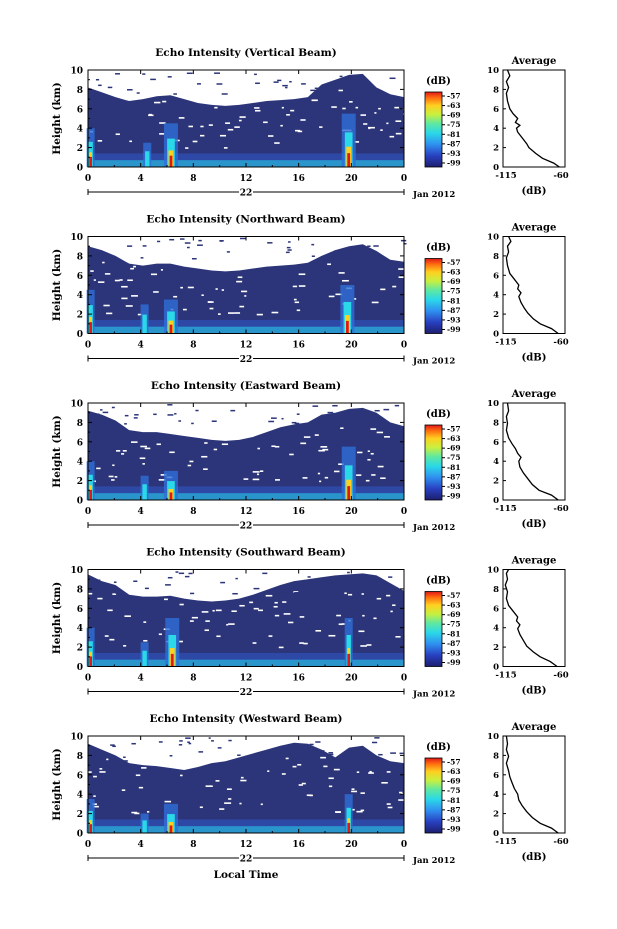 The height and width of the screenshot is (929, 617). I want to click on profile-x-tick-label: -115, so click(505, 343).